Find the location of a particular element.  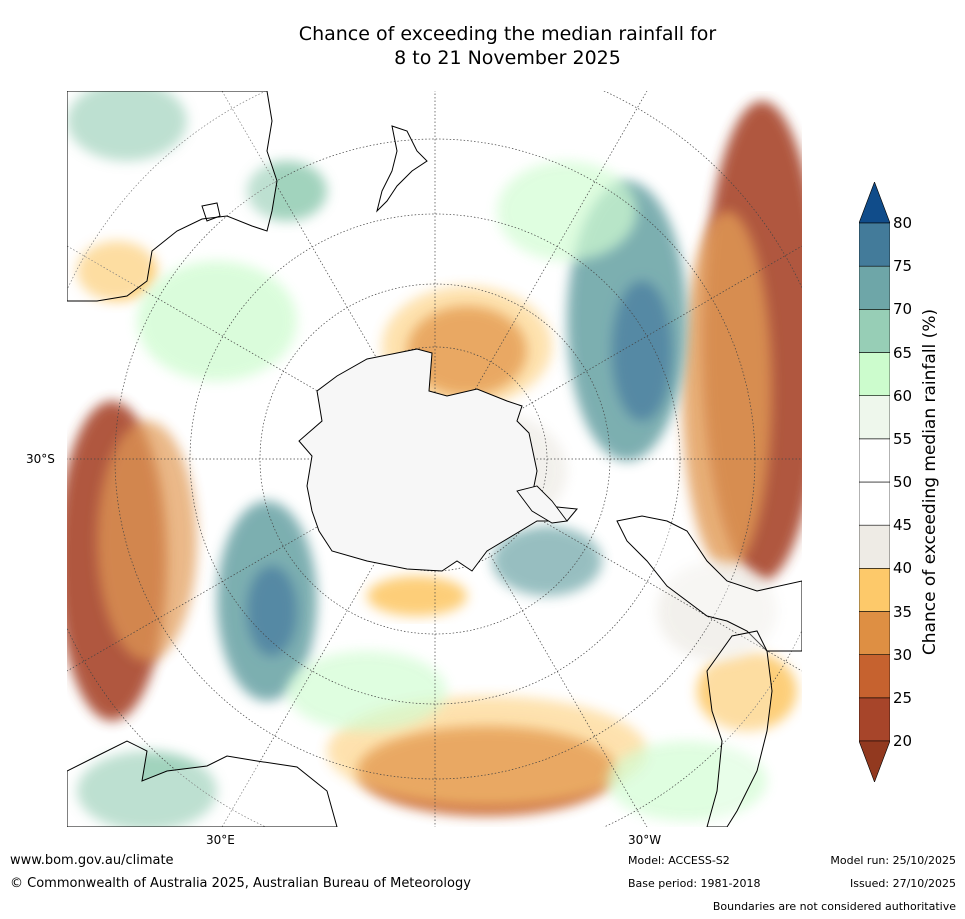

colorbar-label: Chance of exceeding median rainfall (%) is located at coordinates (930, 482).